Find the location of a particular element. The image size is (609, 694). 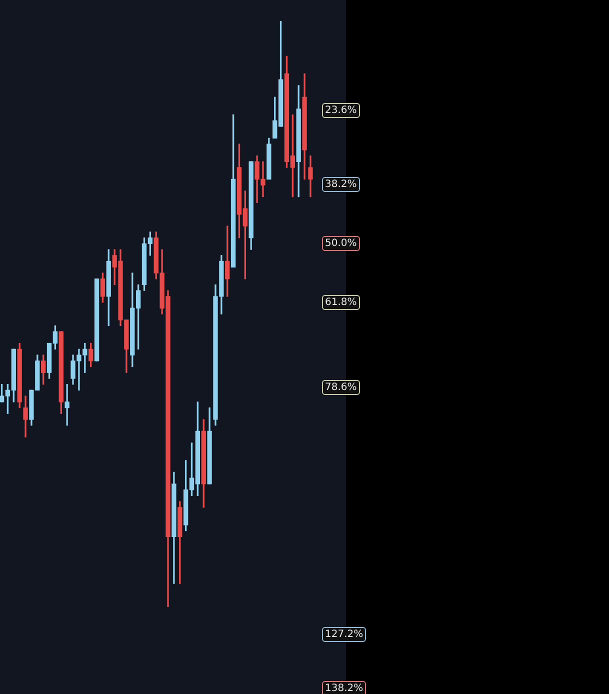

text: 78.6% is located at coordinates (341, 387).